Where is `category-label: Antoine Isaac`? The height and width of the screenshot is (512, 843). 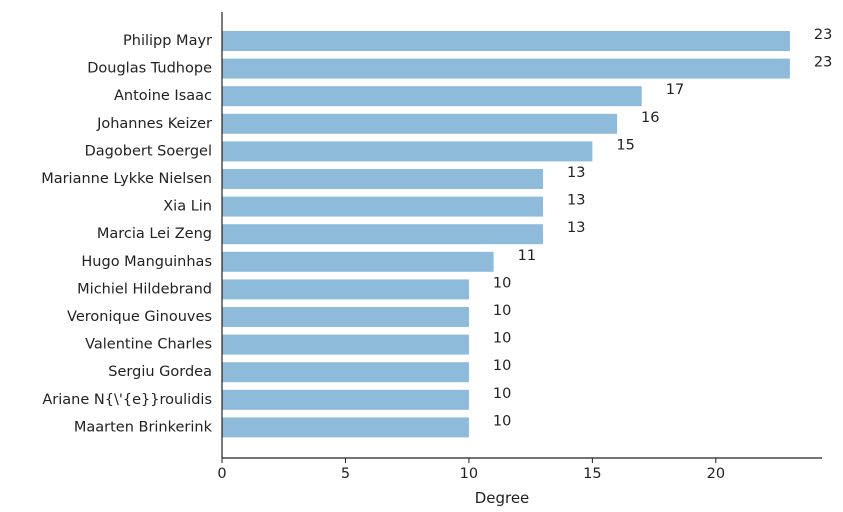
category-label: Antoine Isaac is located at coordinates (163, 96).